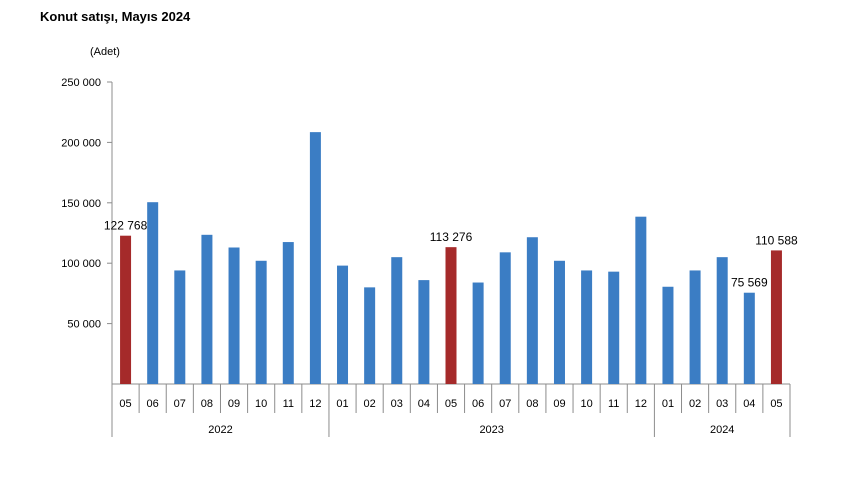  What do you see at coordinates (749, 283) in the screenshot?
I see `data-label: 75 569` at bounding box center [749, 283].